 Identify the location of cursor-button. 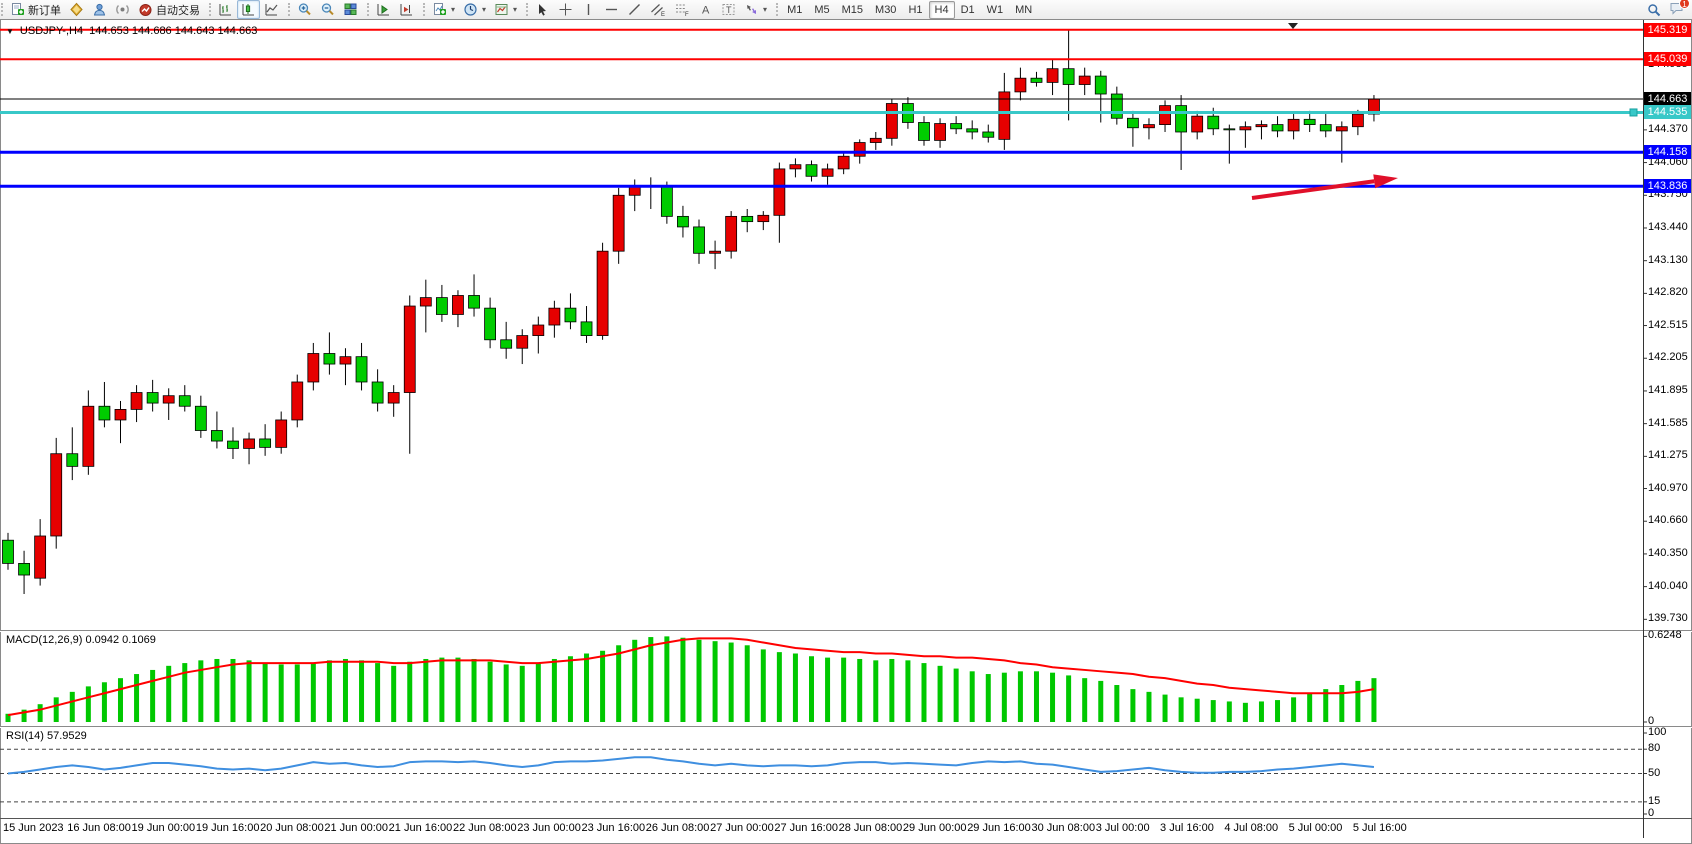
(542, 9).